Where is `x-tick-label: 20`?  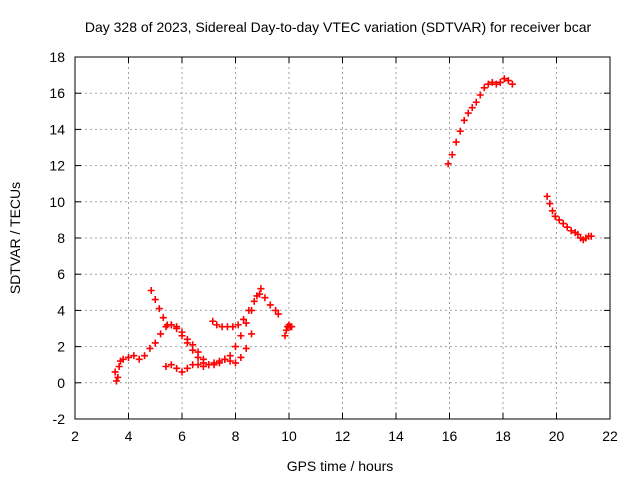
x-tick-label: 20 is located at coordinates (557, 436).